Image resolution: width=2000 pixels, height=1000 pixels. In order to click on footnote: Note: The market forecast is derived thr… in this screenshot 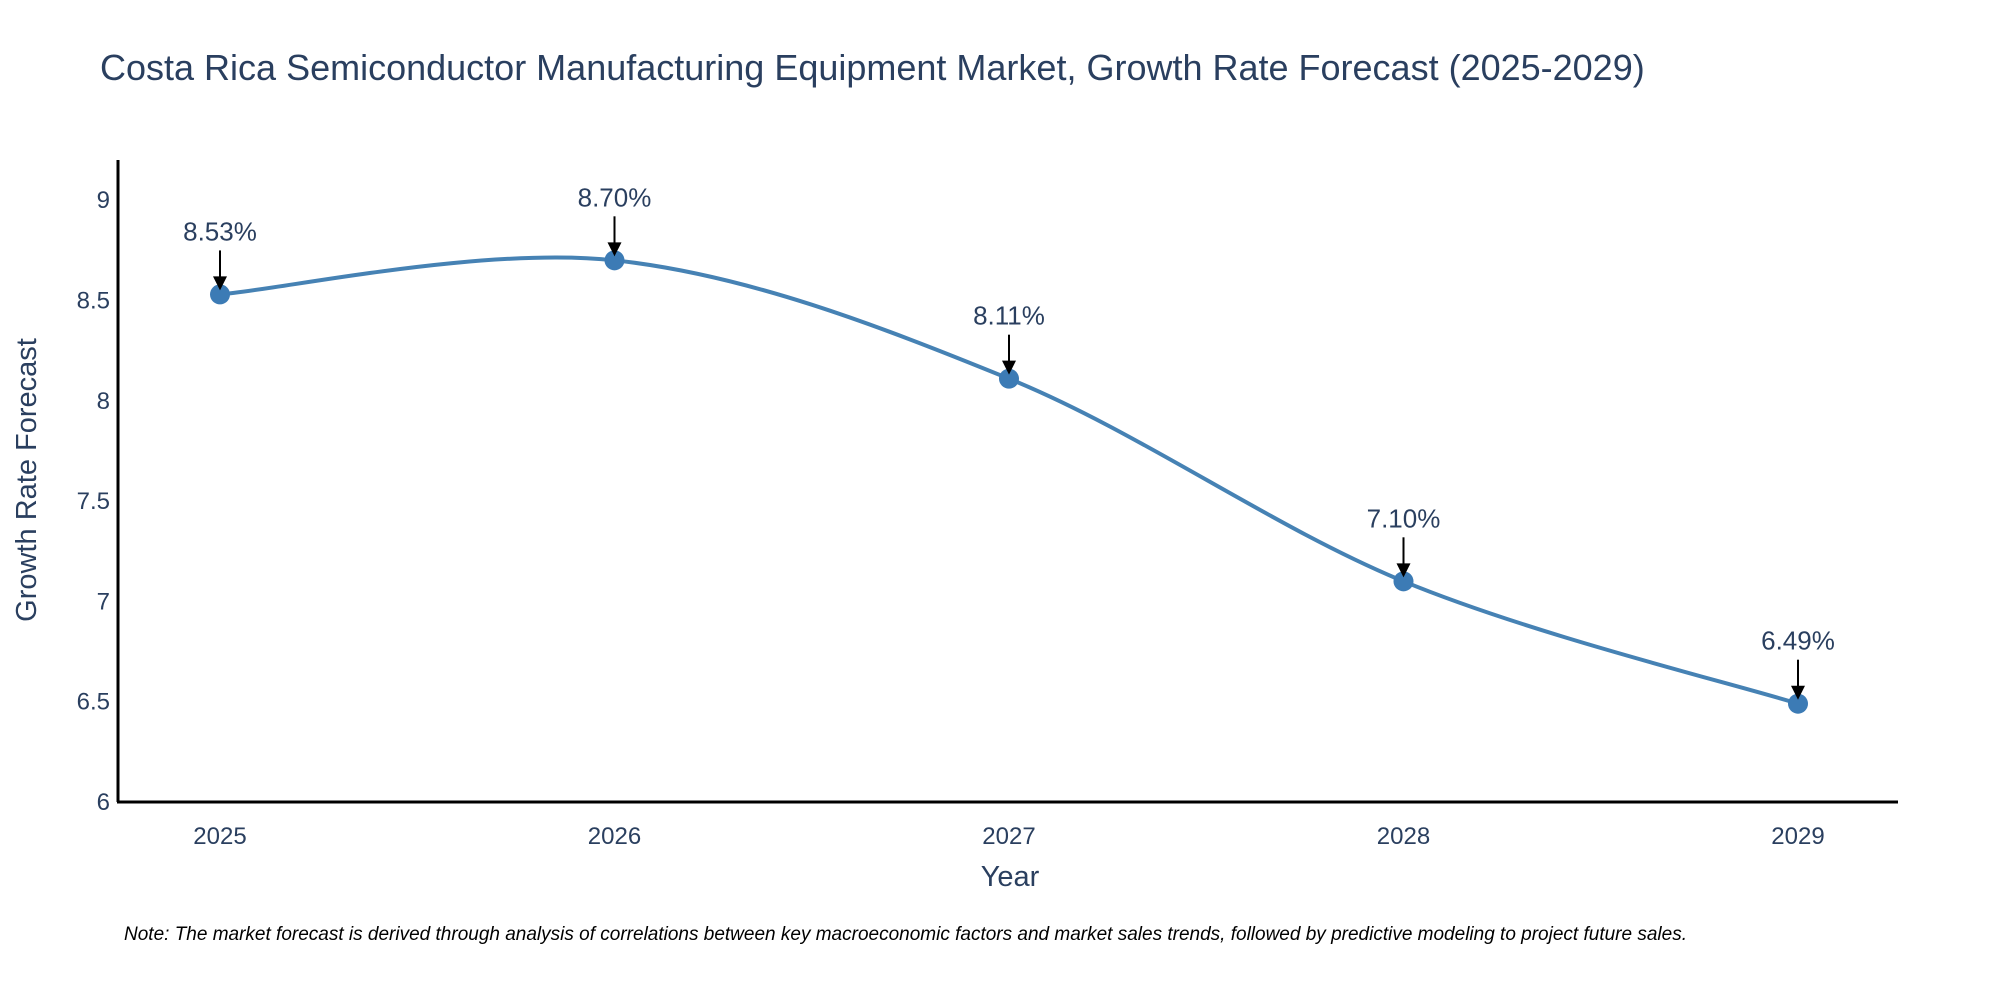, I will do `click(905, 934)`.